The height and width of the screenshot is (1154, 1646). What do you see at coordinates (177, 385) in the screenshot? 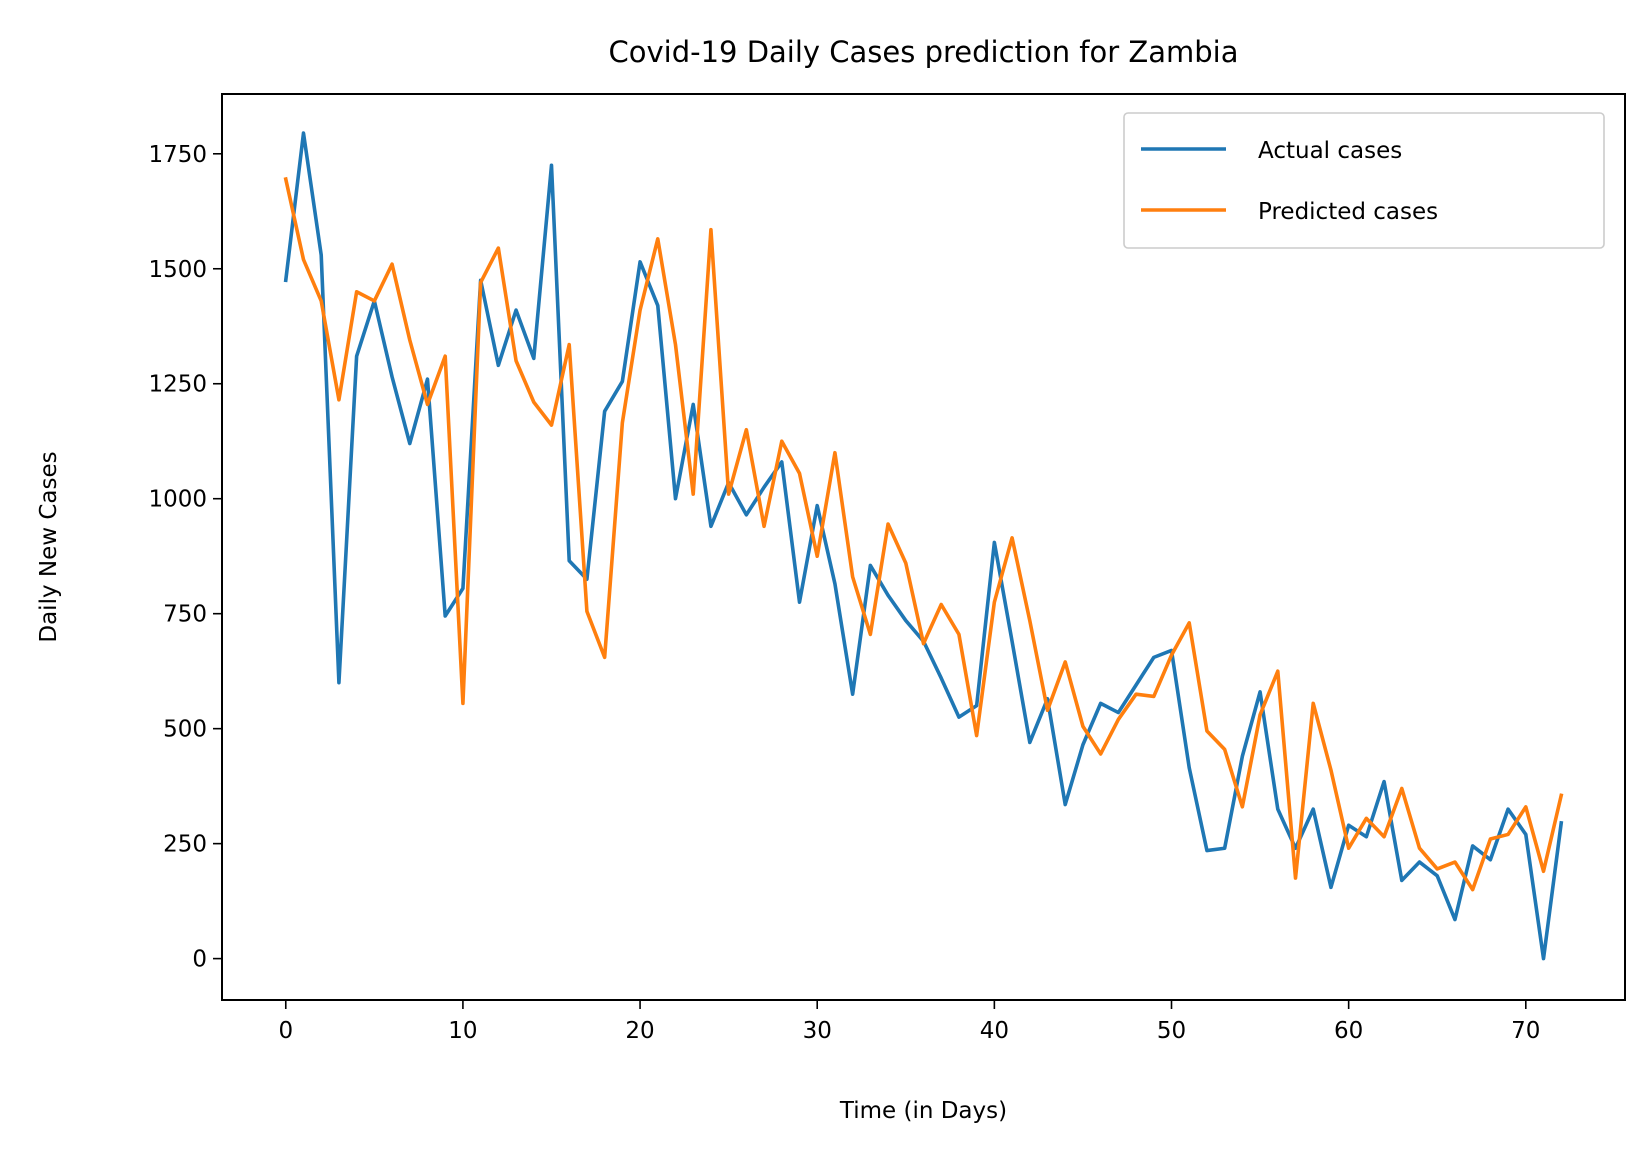
I see `y-tick-label: 1250` at bounding box center [177, 385].